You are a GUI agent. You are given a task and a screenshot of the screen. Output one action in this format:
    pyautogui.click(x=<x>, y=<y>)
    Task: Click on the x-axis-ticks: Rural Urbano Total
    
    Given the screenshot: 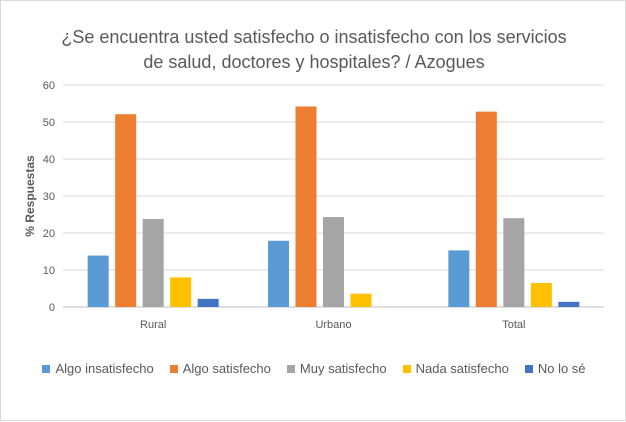 What is the action you would take?
    pyautogui.click(x=332, y=325)
    